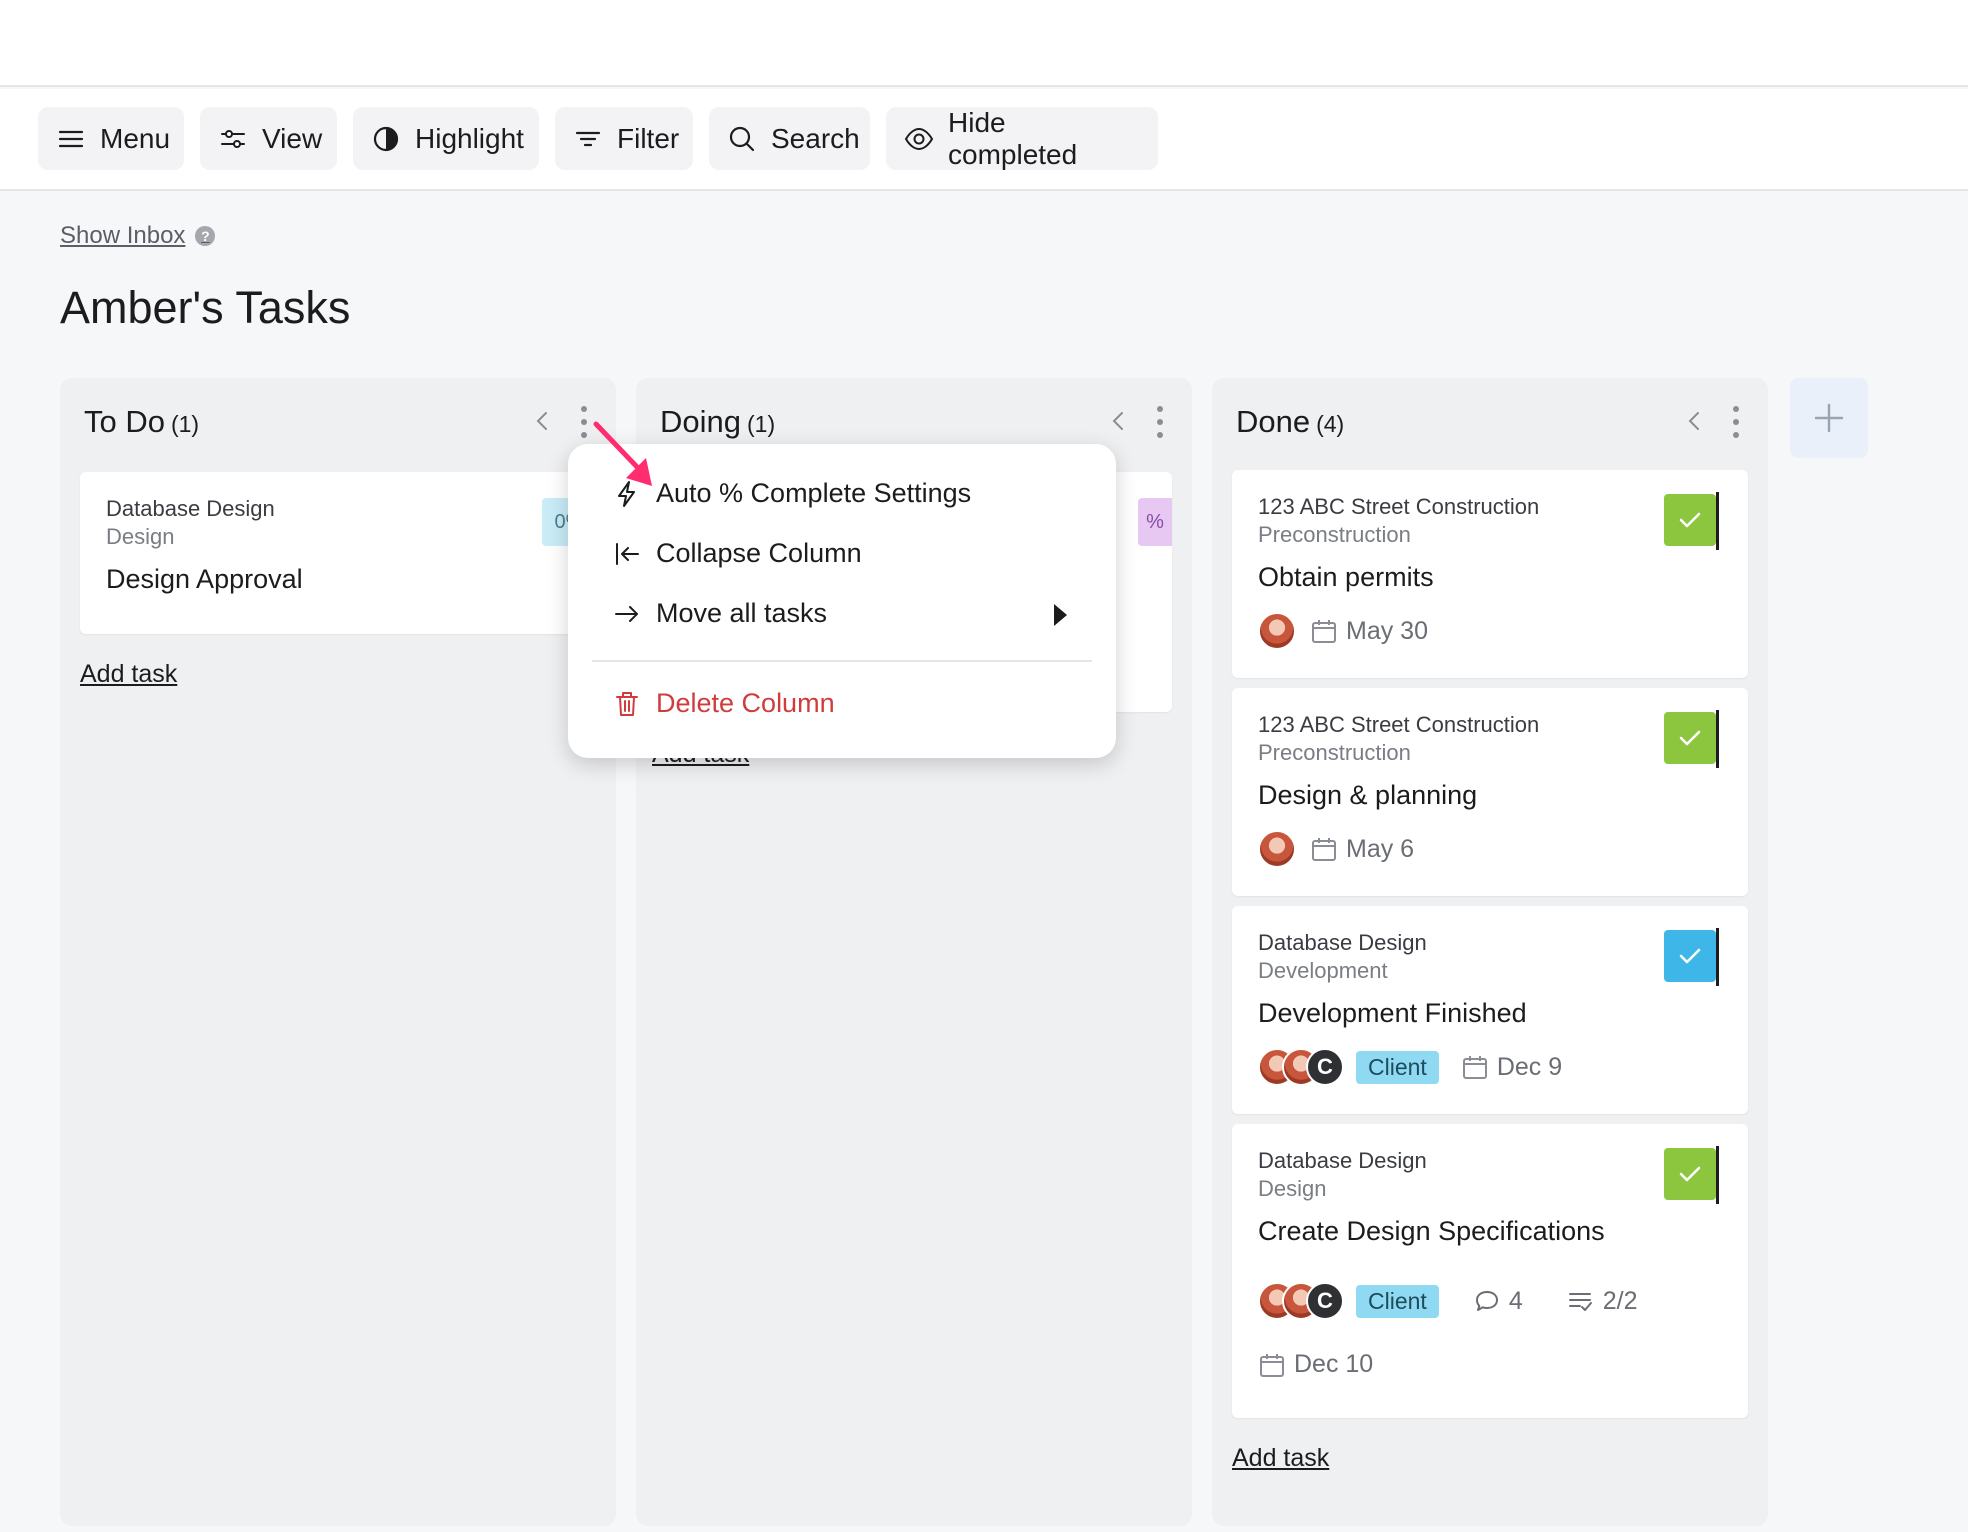  I want to click on top-bar, so click(984, 43).